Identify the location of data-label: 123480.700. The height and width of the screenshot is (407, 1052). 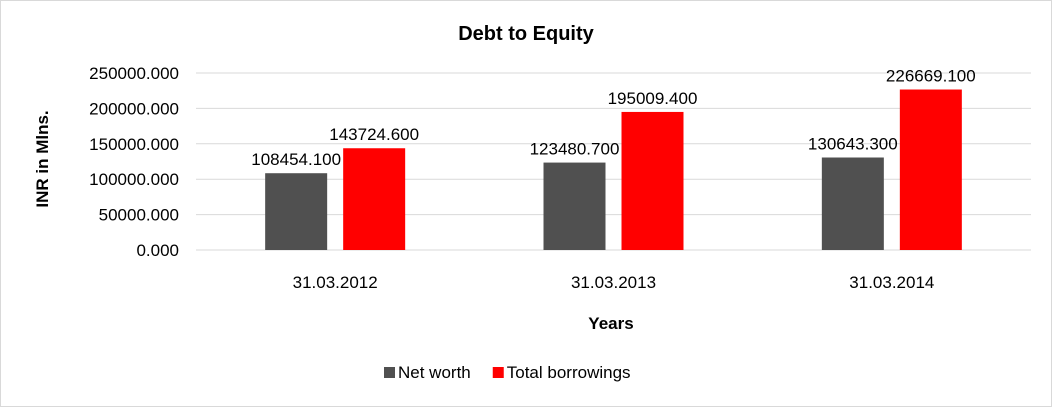
(575, 149).